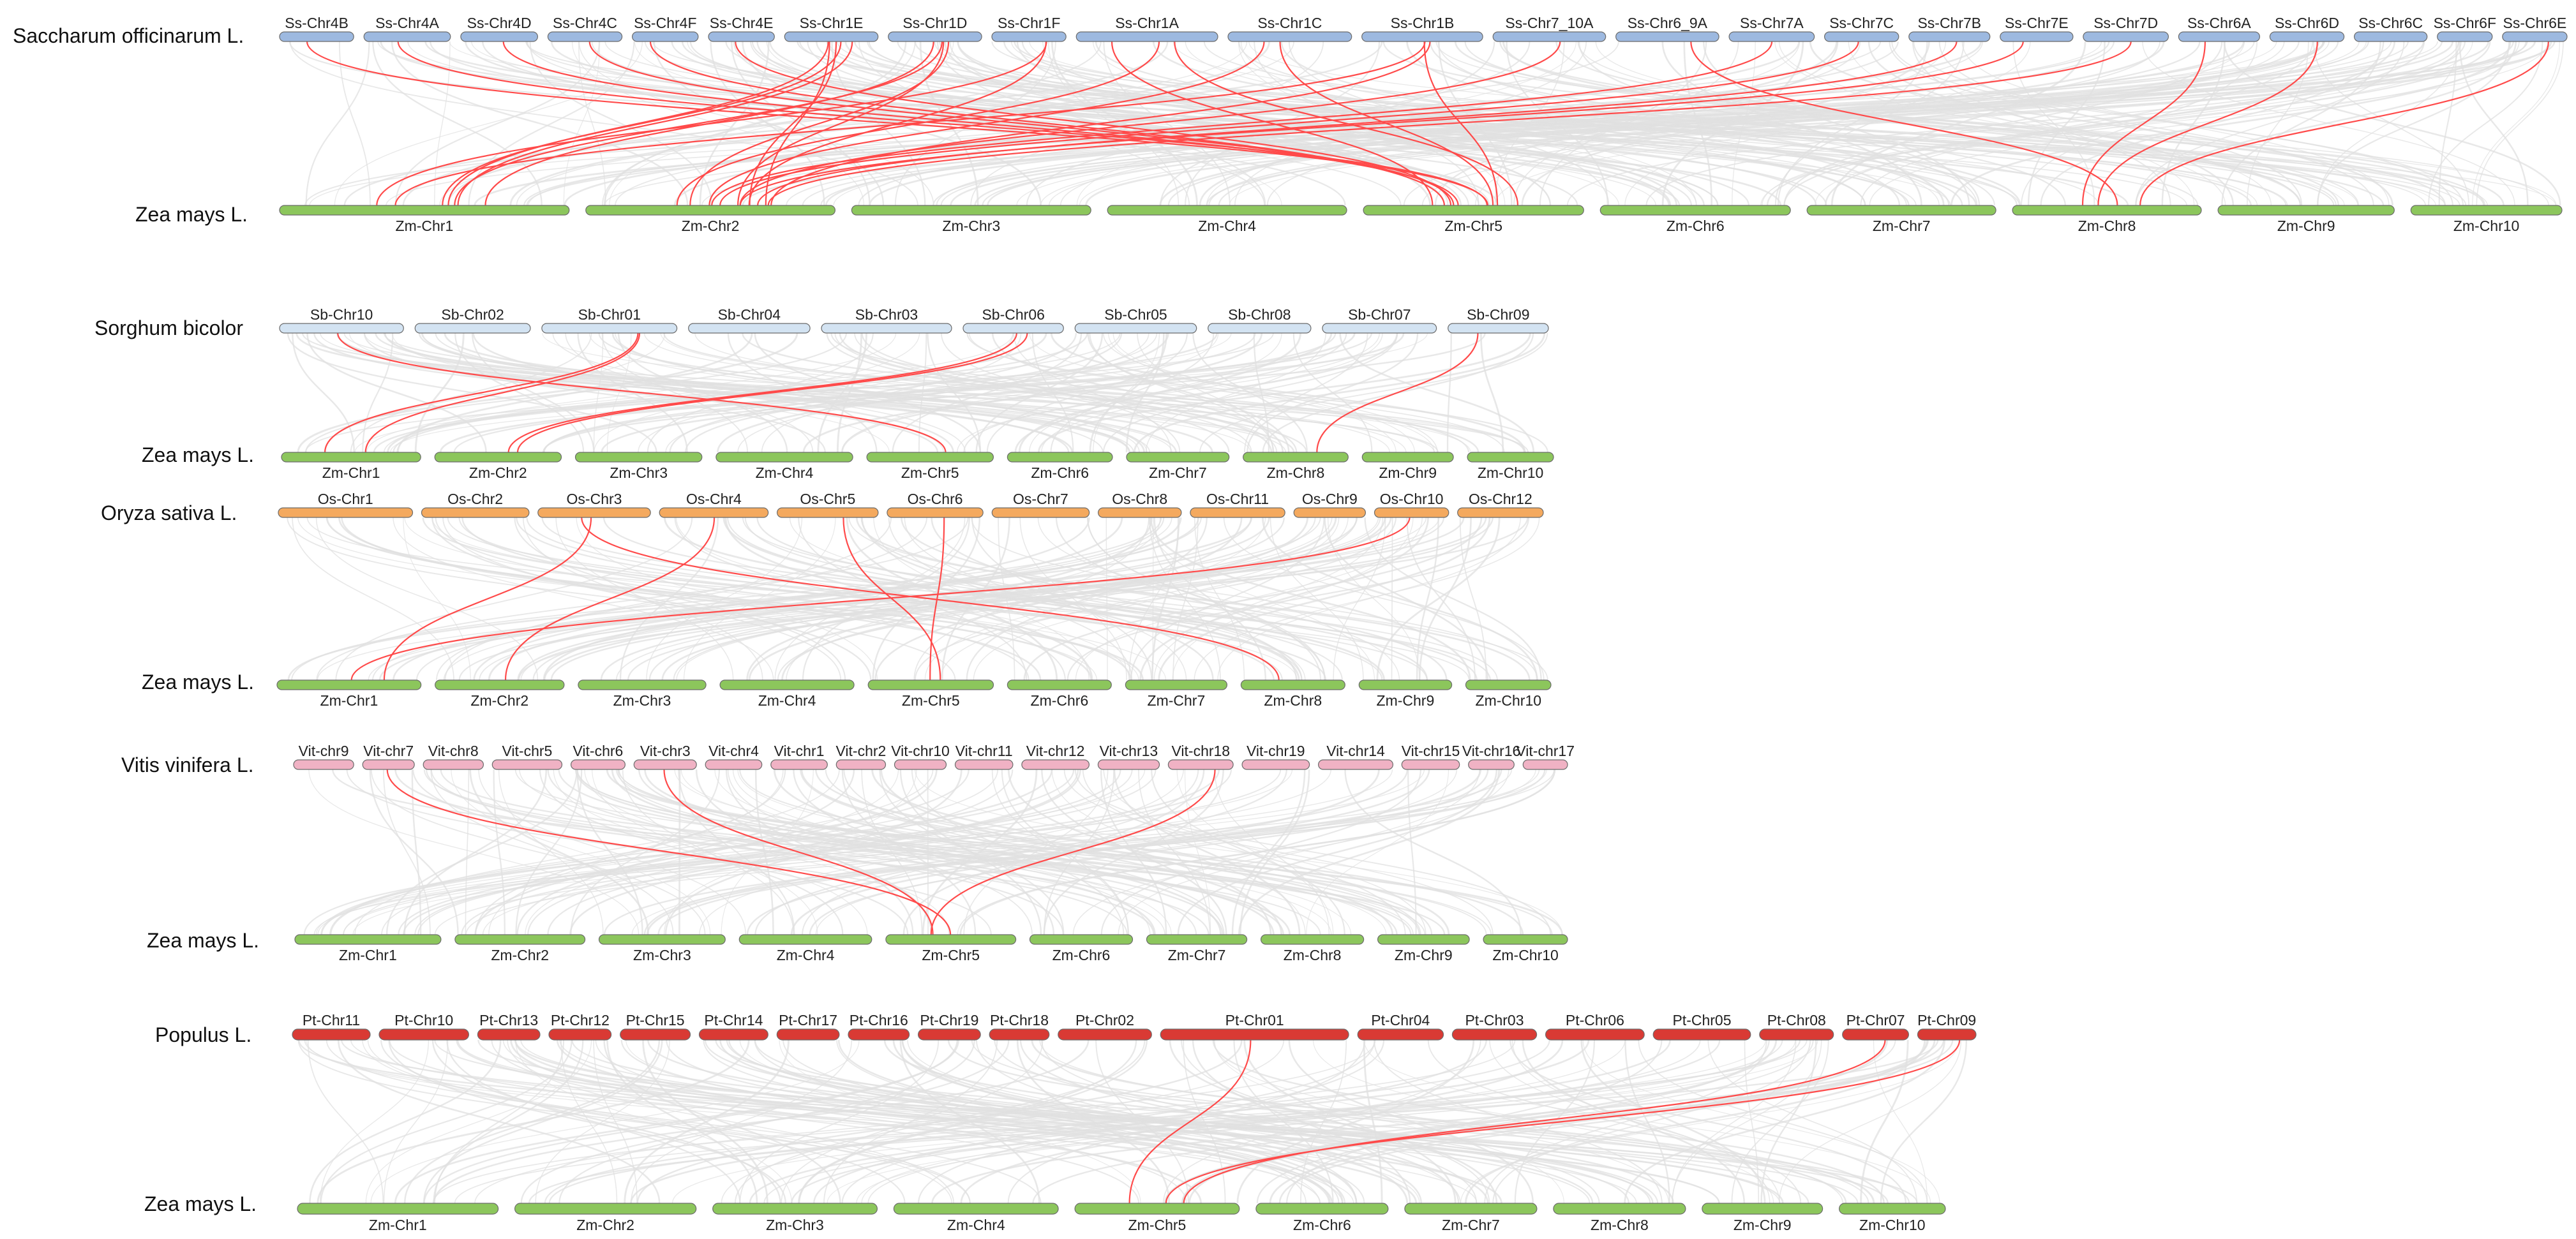 The image size is (2576, 1239). Describe the element at coordinates (1060, 472) in the screenshot. I see `zea-chromosome-label: Zm-Chr6` at that location.